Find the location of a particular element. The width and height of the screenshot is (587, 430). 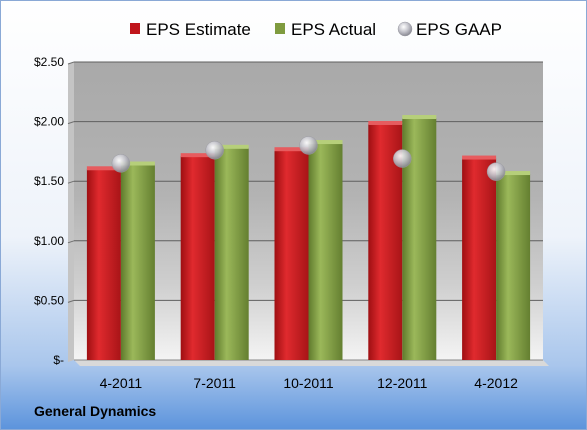

legend-label: EPS Actual is located at coordinates (333, 29).